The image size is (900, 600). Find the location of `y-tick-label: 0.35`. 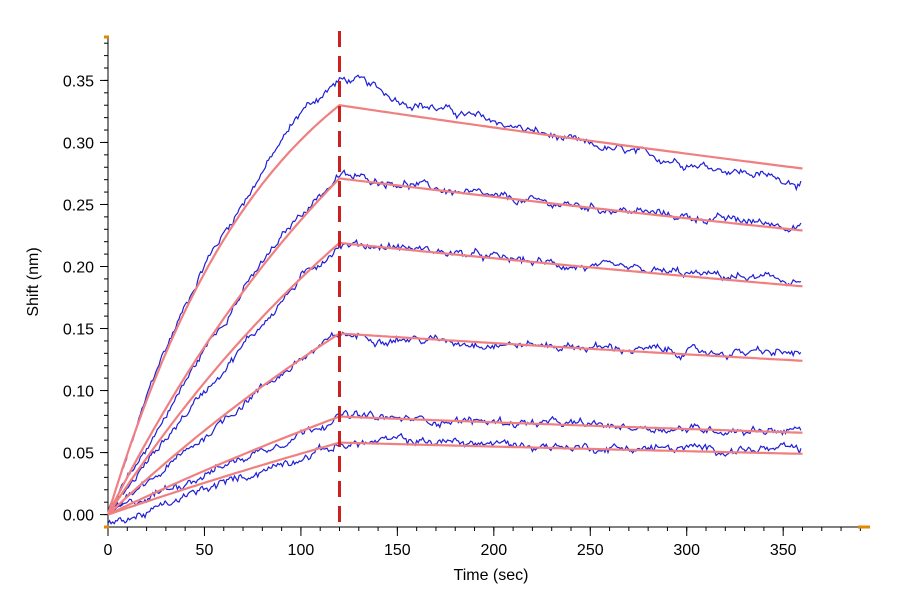

y-tick-label: 0.35 is located at coordinates (78, 81).